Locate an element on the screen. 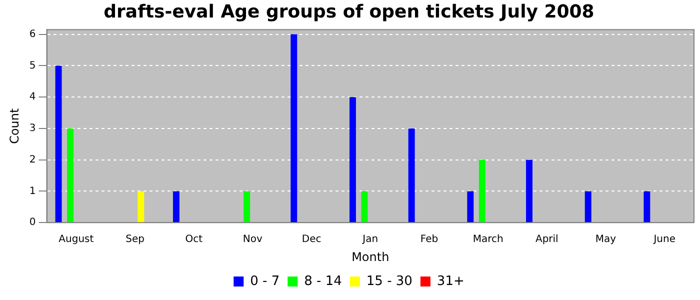 The image size is (700, 300). x-tick-label: May is located at coordinates (605, 240).